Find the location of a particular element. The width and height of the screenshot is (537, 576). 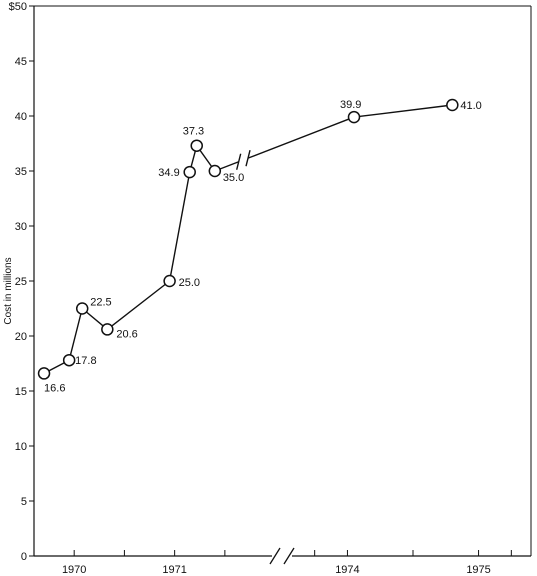

y-tick-label: 45 is located at coordinates (21, 62).